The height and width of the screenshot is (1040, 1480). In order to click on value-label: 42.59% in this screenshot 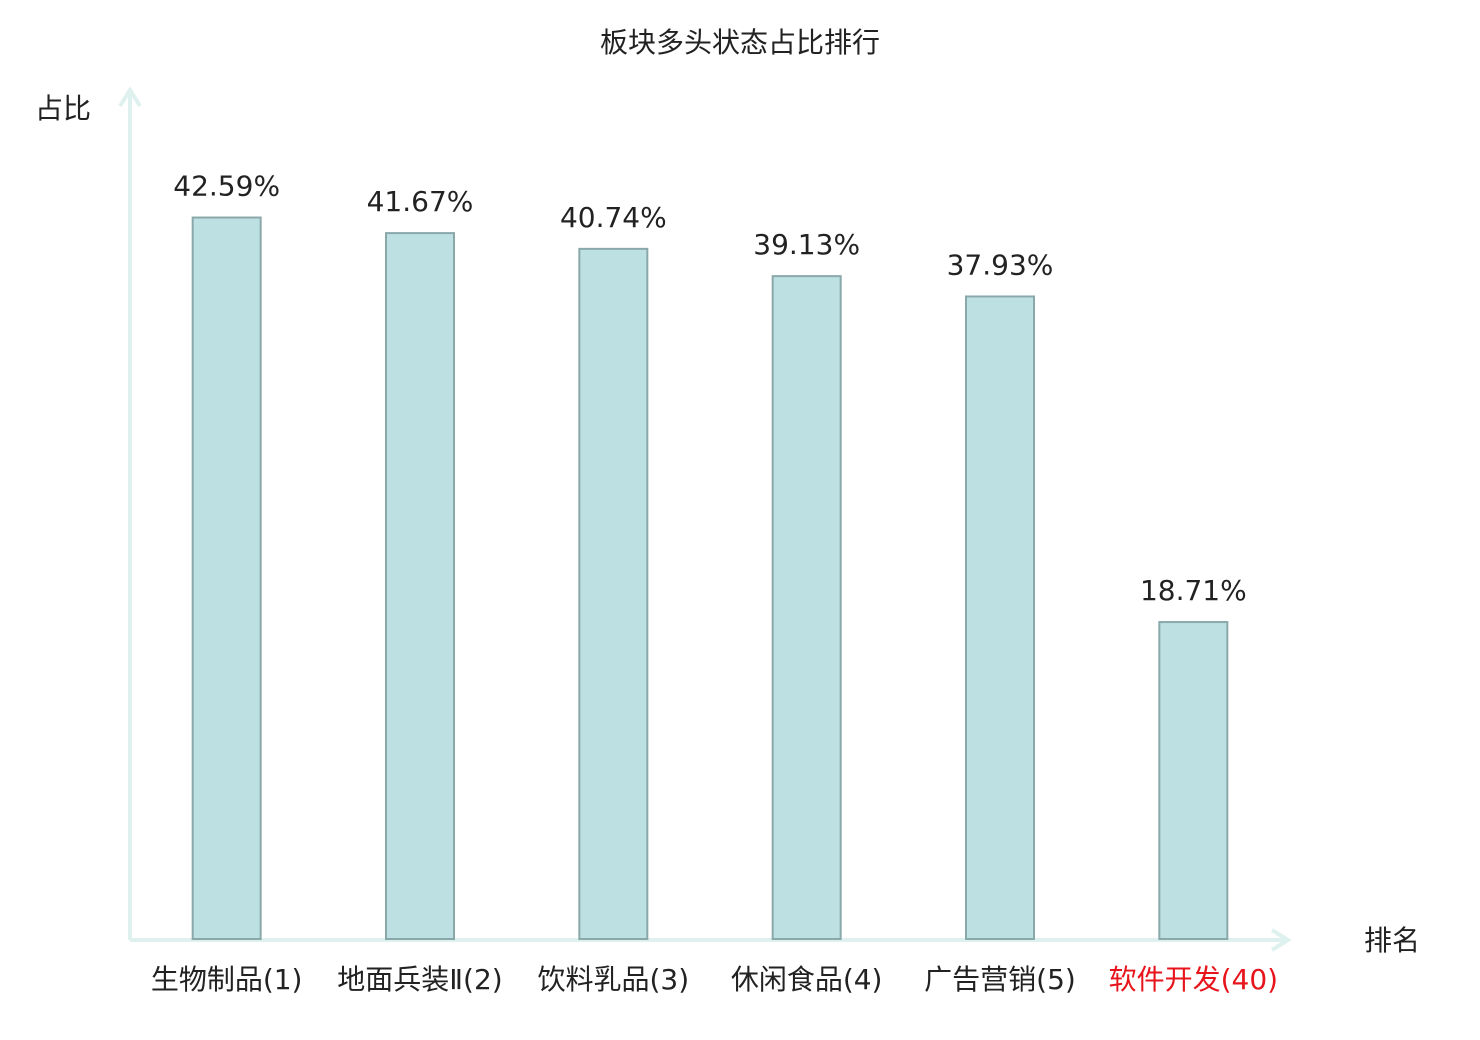, I will do `click(226, 186)`.